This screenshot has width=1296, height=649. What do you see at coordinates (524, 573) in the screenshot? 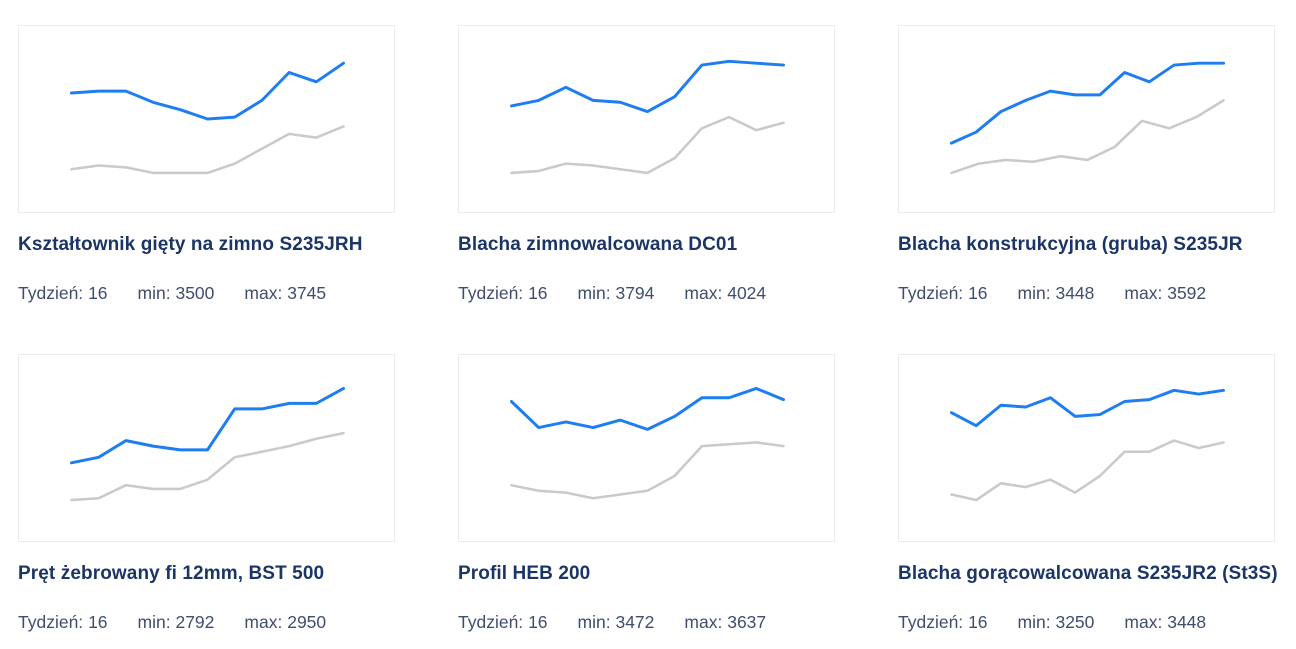
I see `product-title-link: Profil HEB 200` at bounding box center [524, 573].